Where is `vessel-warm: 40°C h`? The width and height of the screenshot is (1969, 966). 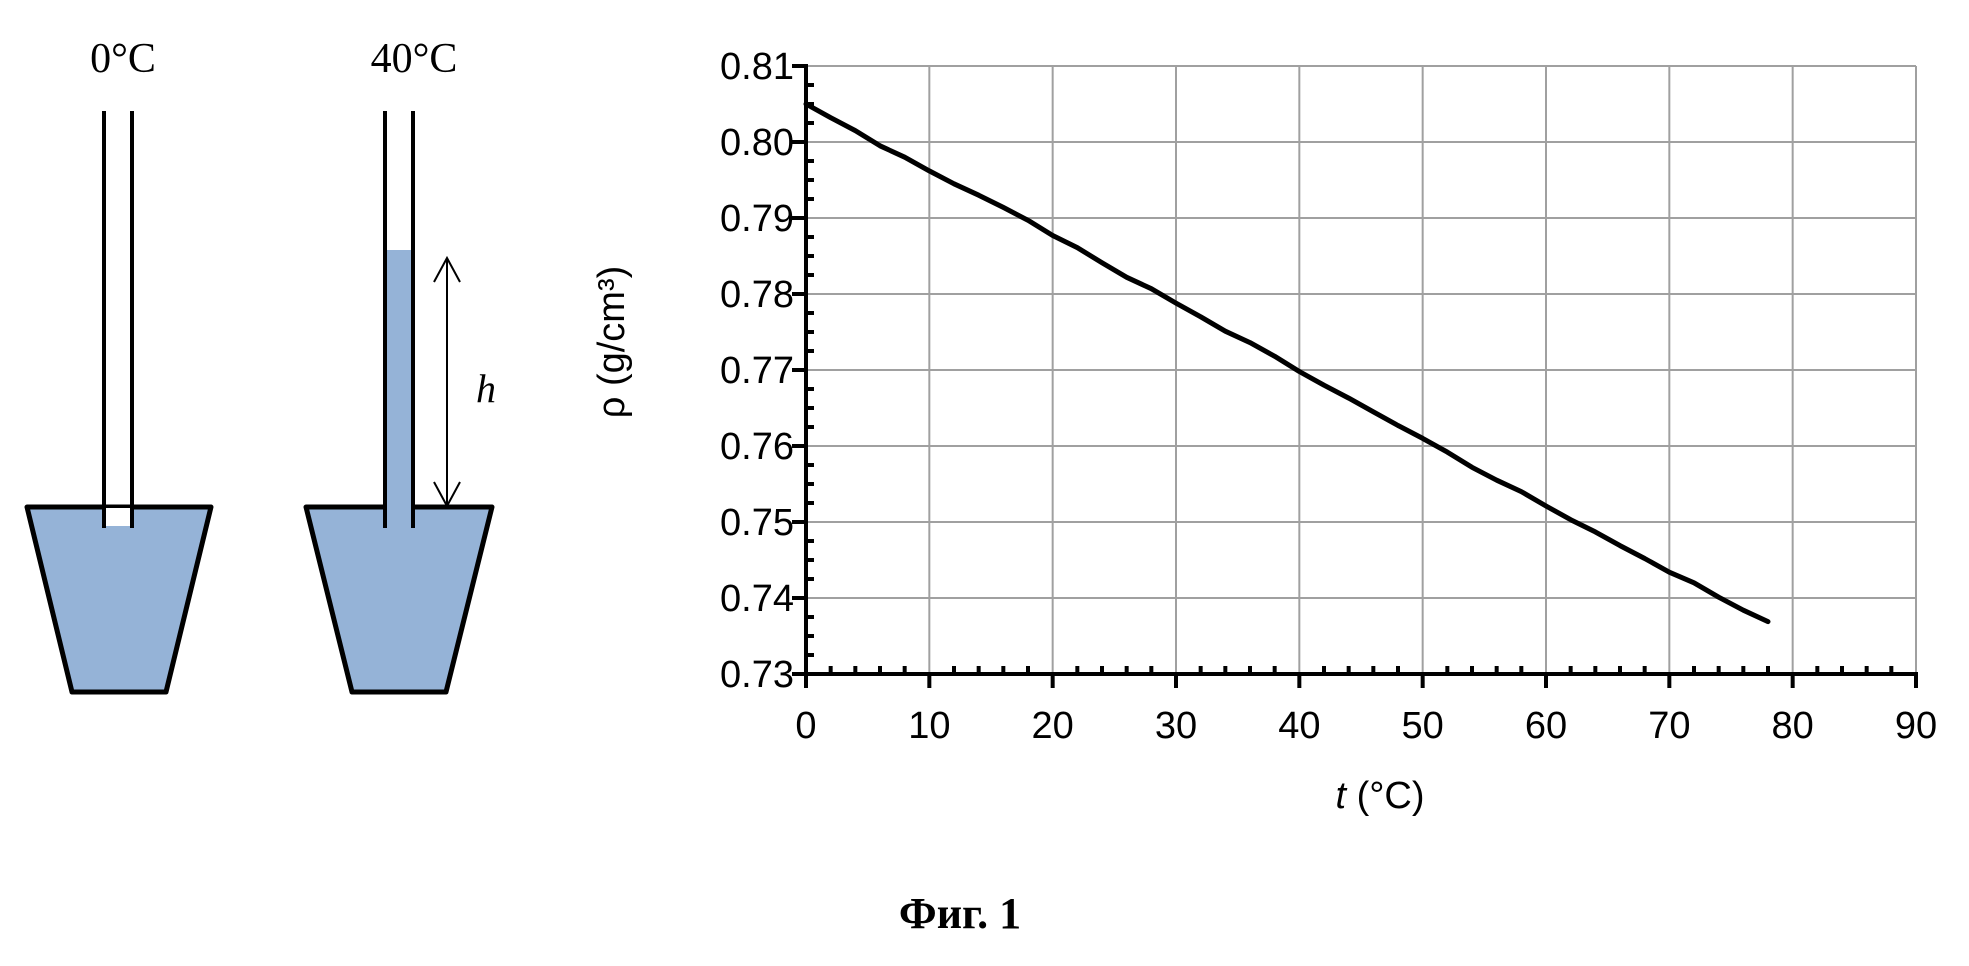
vessel-warm: 40°C h is located at coordinates (399, 365).